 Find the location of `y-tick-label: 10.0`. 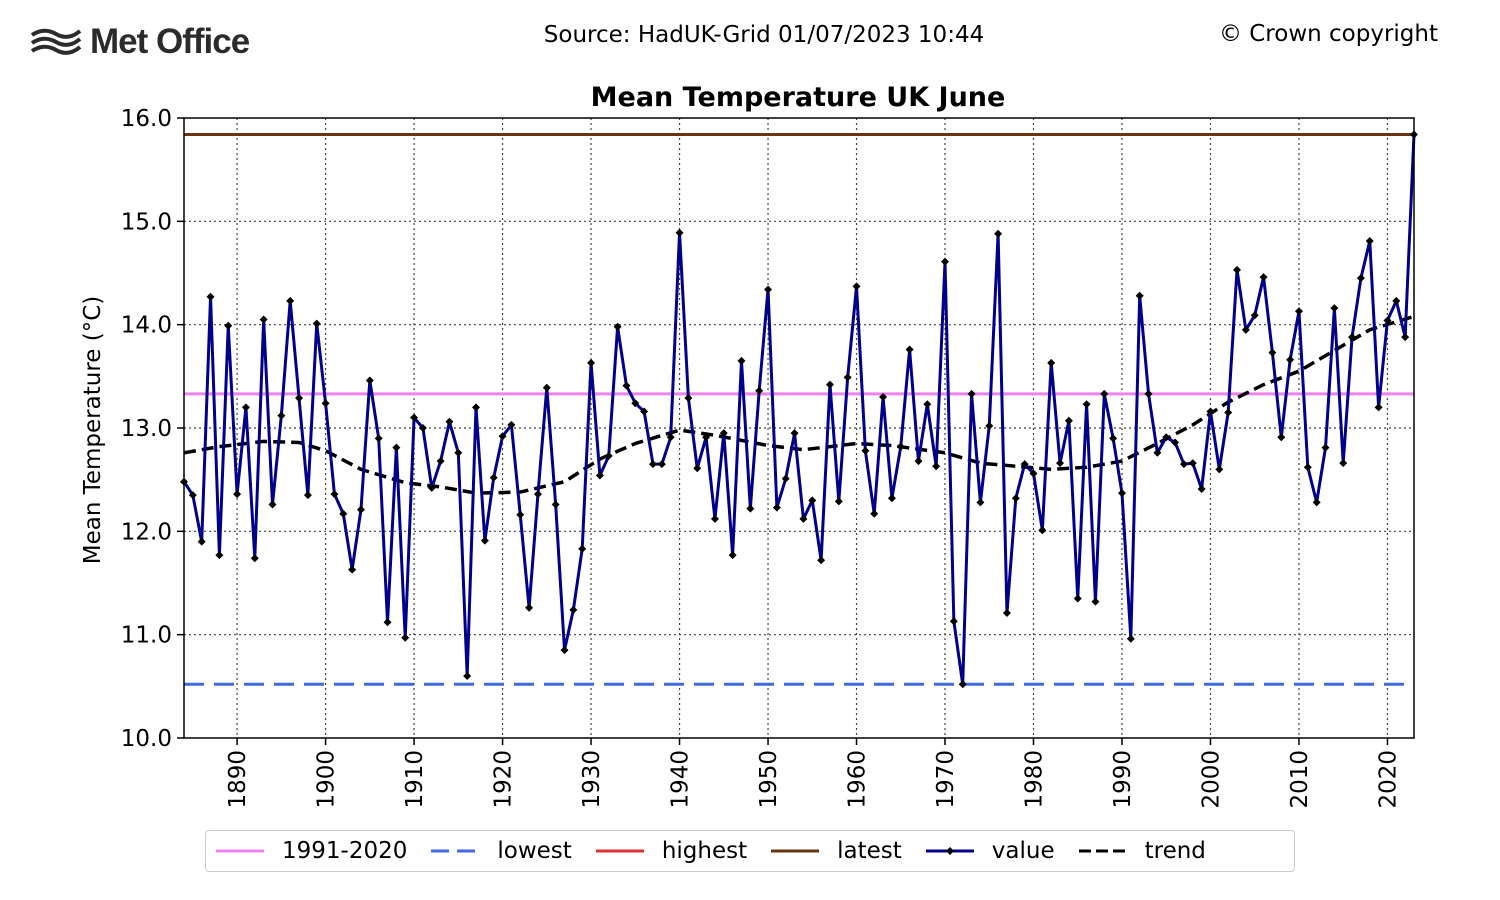

y-tick-label: 10.0 is located at coordinates (146, 739).